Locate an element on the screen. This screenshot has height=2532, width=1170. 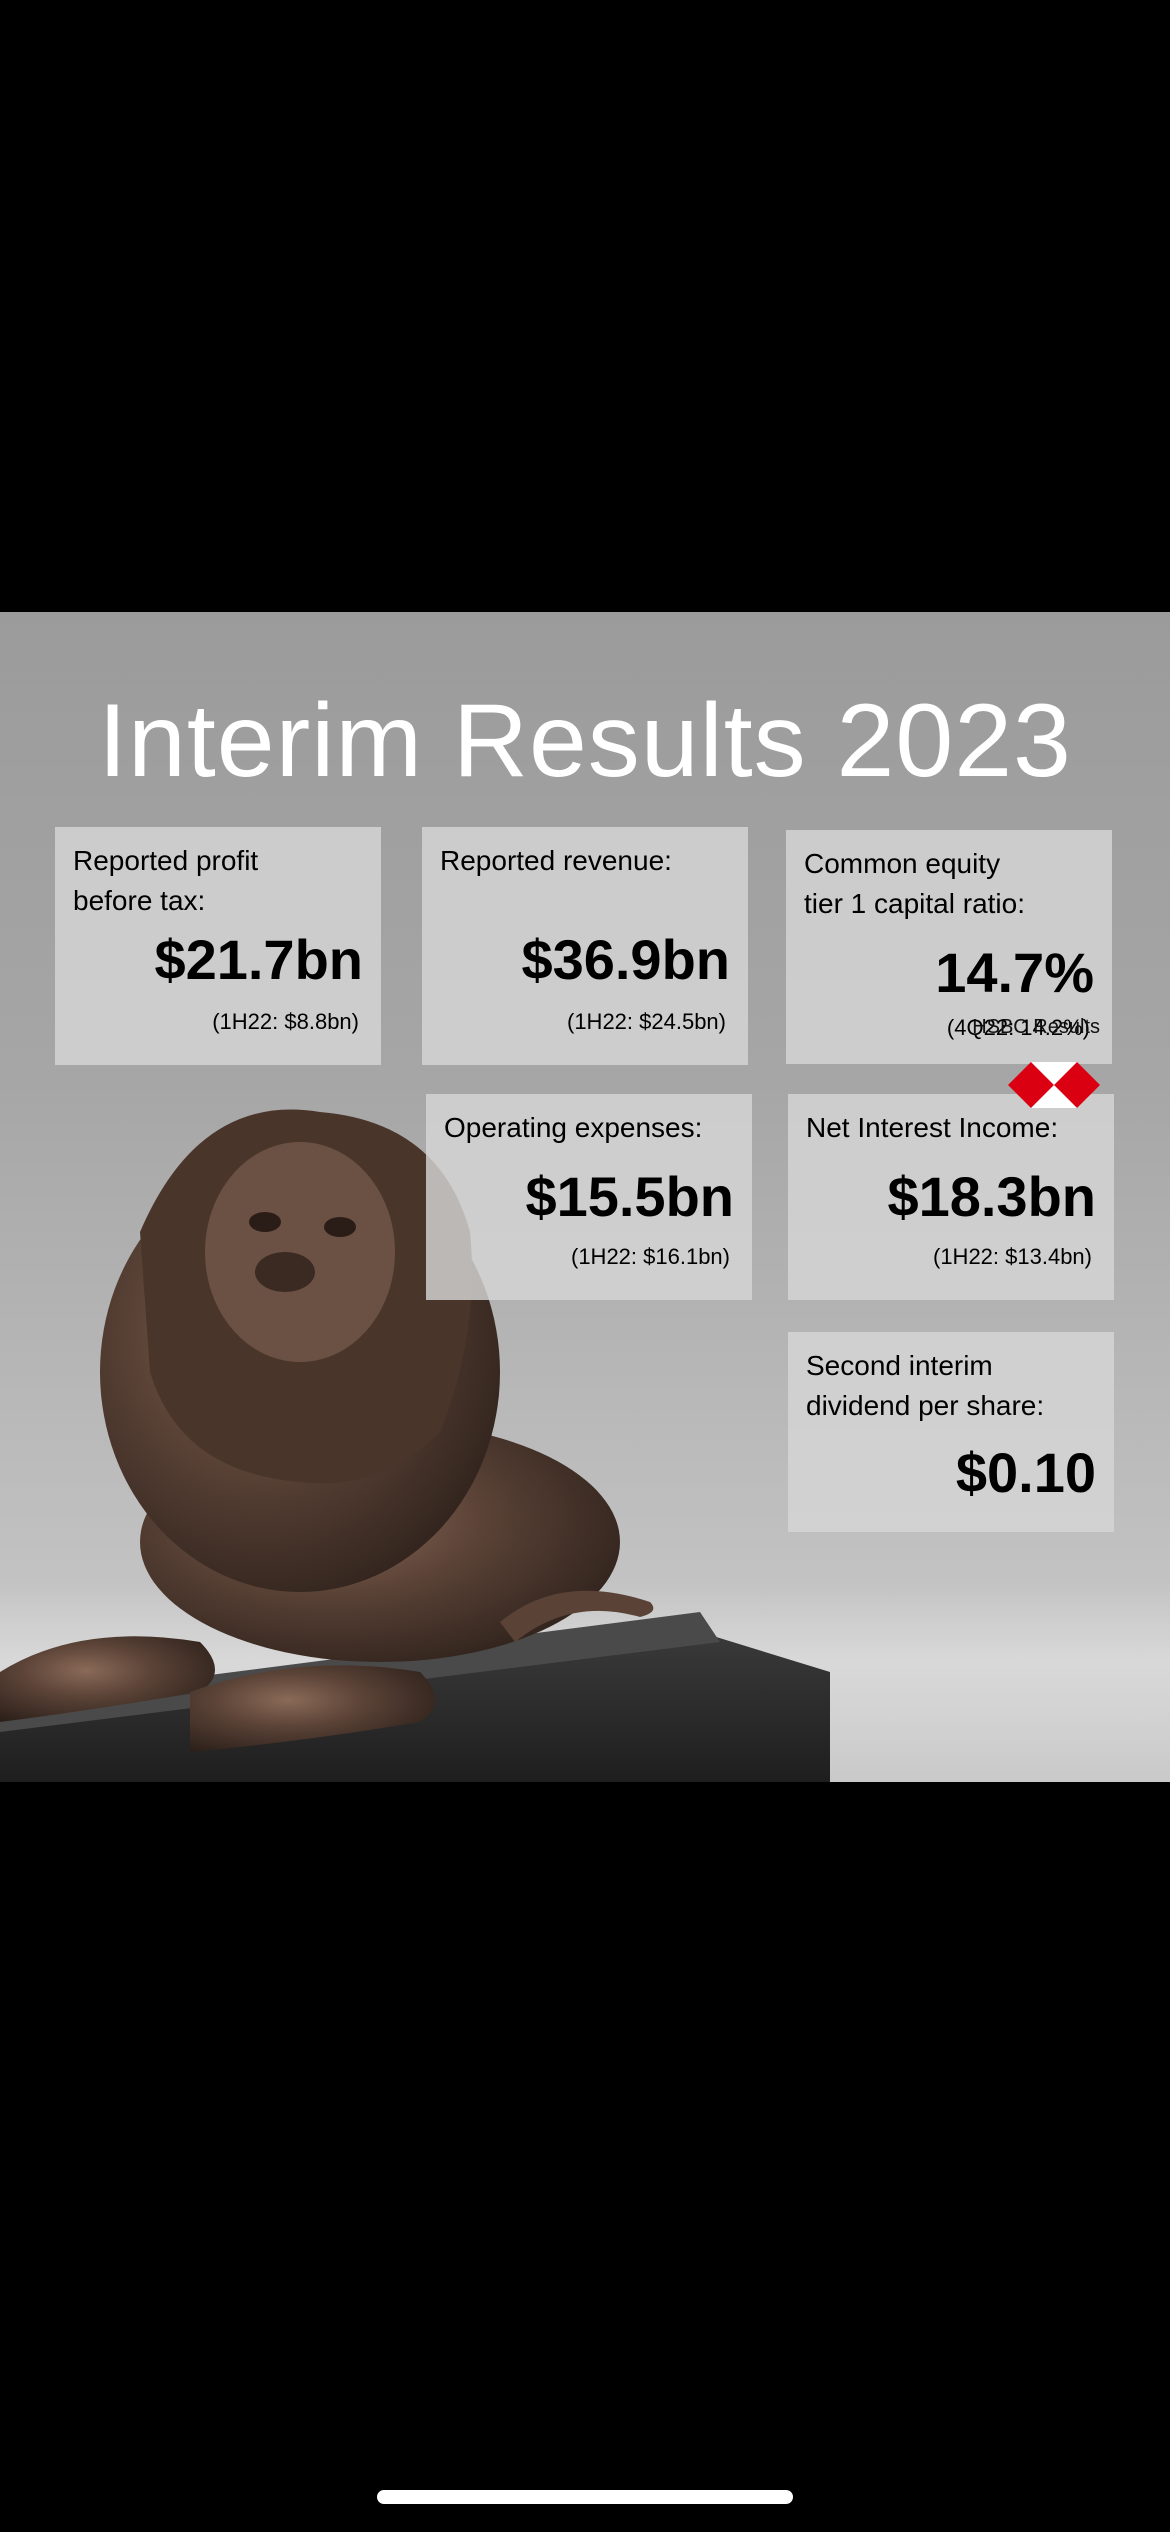
brand-text: HSBC Results is located at coordinates (1036, 1027).